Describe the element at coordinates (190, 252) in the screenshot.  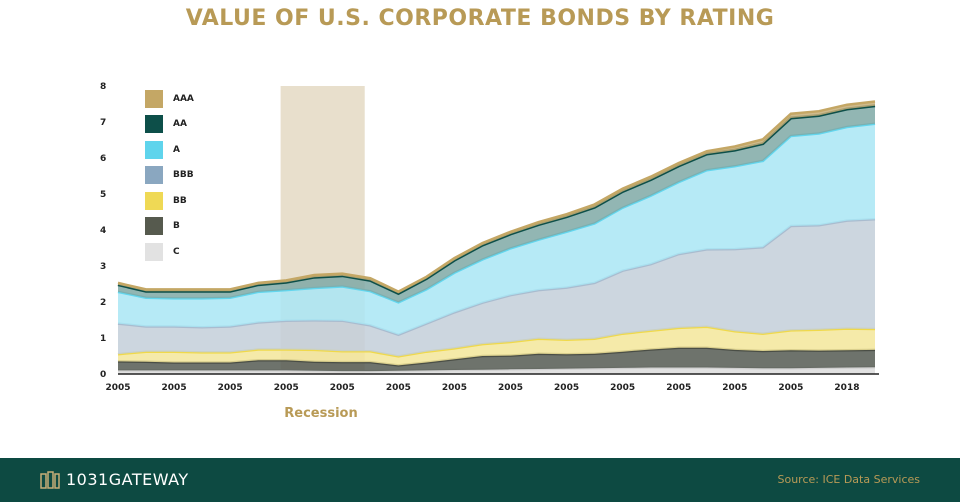
I see `legend-item-c: C` at that location.